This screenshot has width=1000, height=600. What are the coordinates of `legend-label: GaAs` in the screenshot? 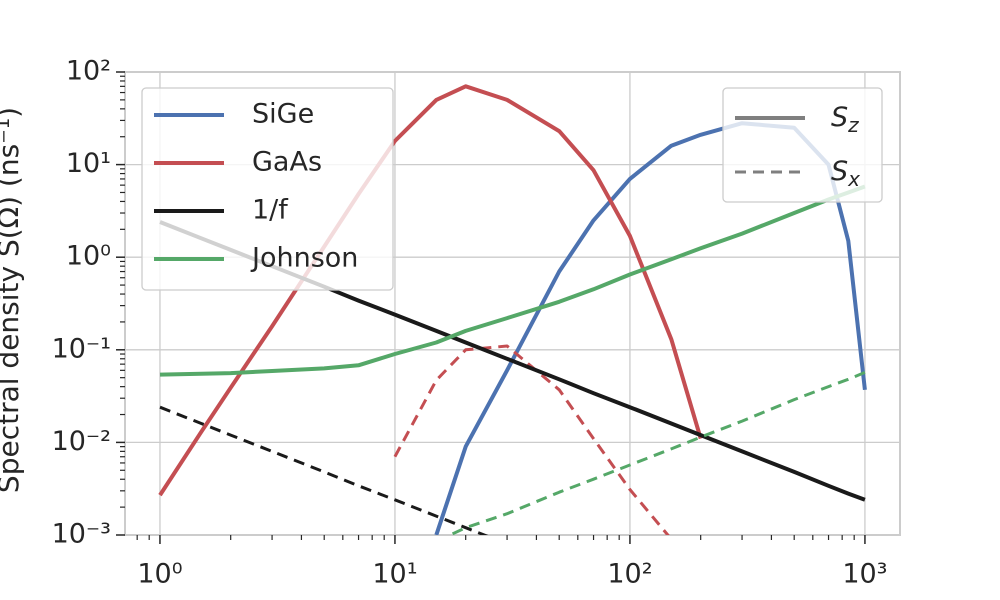 It's located at (287, 162).